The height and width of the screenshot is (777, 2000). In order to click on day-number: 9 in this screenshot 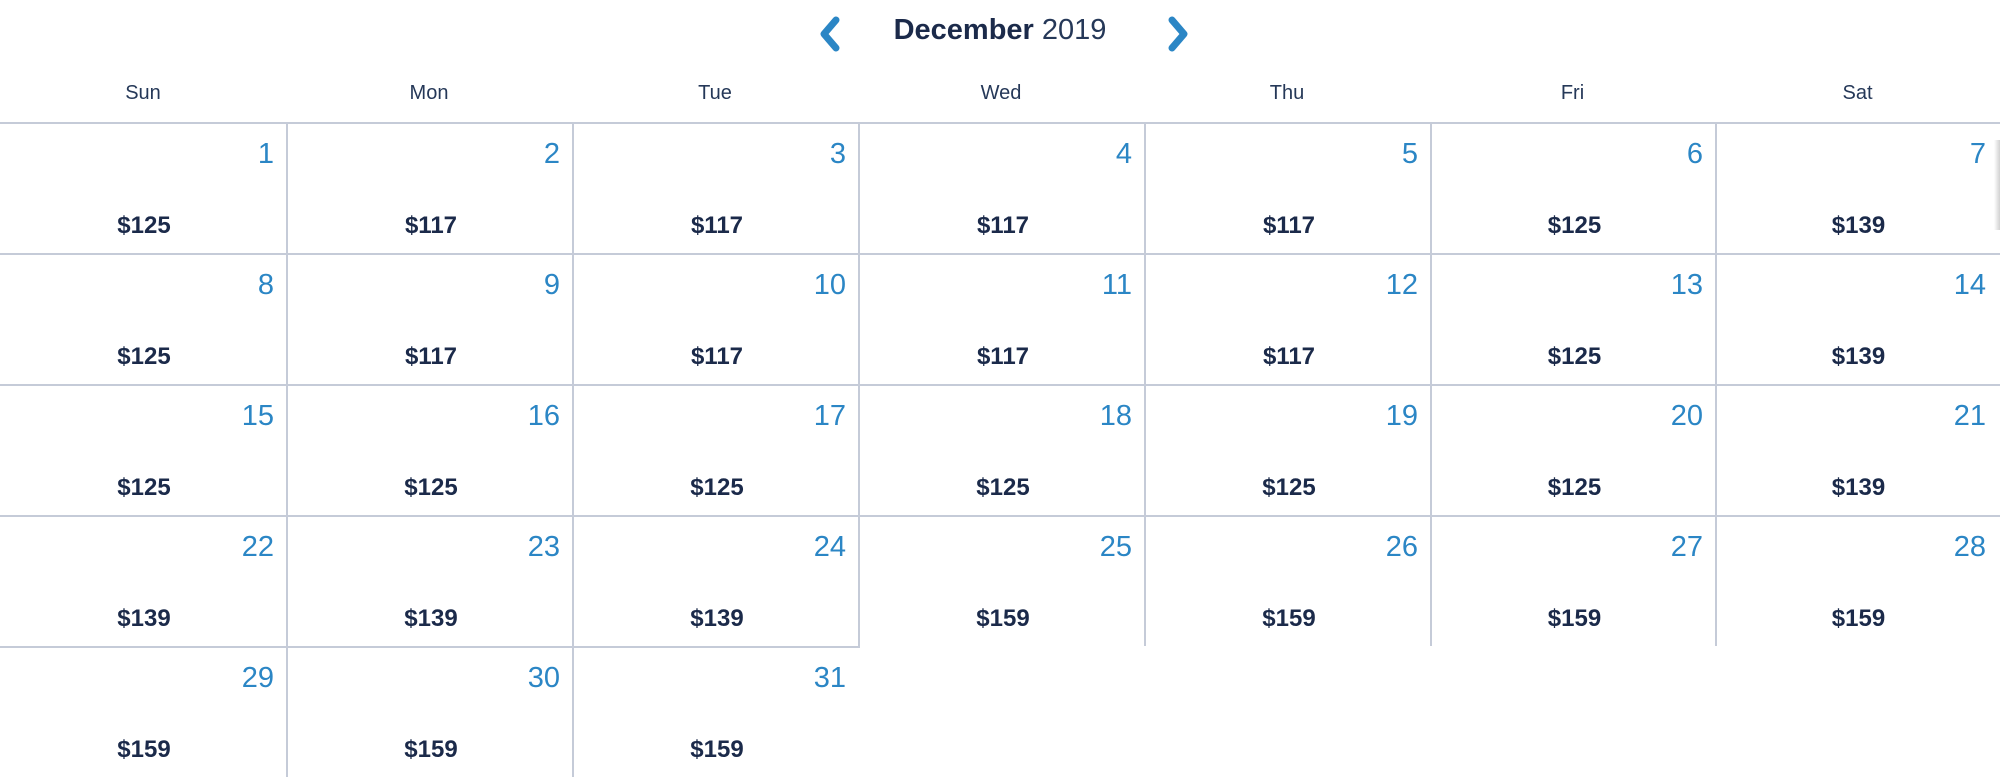, I will do `click(551, 285)`.